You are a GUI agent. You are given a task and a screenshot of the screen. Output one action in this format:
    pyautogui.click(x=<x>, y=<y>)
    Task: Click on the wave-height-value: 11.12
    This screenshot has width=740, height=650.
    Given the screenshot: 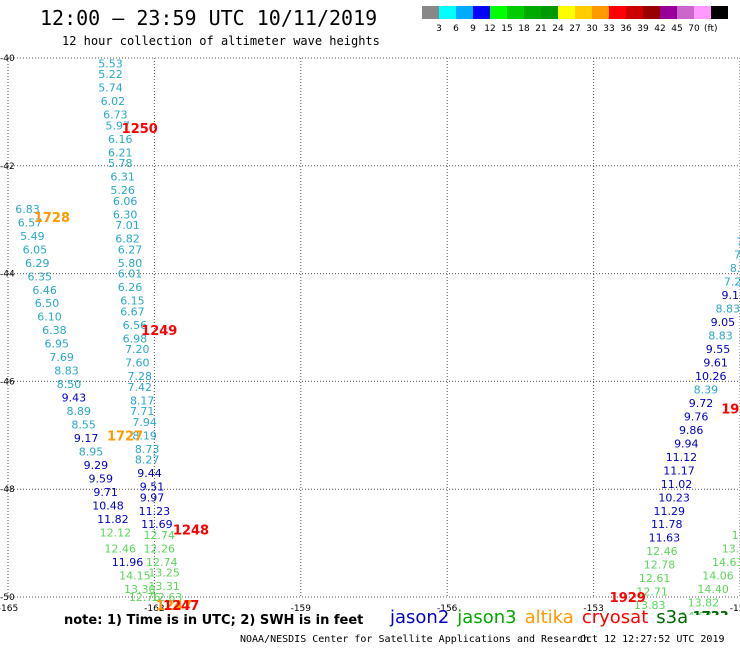 What is the action you would take?
    pyautogui.click(x=682, y=457)
    